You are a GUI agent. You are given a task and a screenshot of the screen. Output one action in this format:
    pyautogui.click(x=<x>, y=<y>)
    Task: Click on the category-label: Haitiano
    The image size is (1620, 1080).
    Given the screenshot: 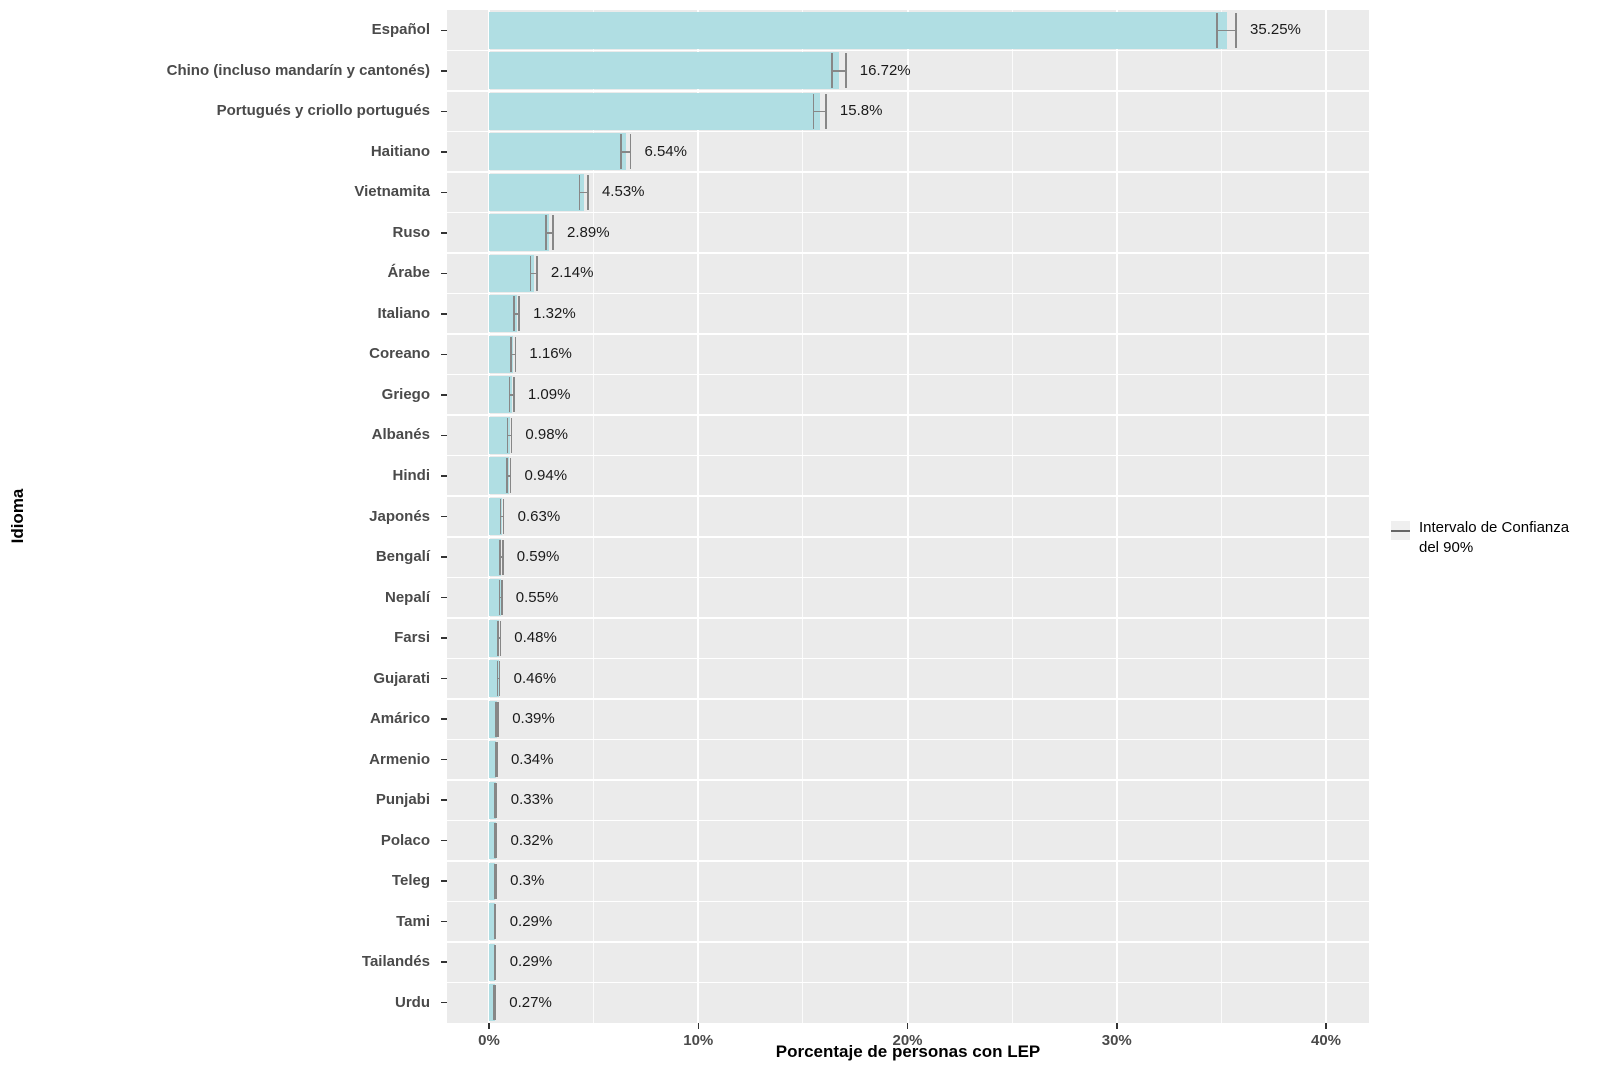 What is the action you would take?
    pyautogui.click(x=400, y=151)
    